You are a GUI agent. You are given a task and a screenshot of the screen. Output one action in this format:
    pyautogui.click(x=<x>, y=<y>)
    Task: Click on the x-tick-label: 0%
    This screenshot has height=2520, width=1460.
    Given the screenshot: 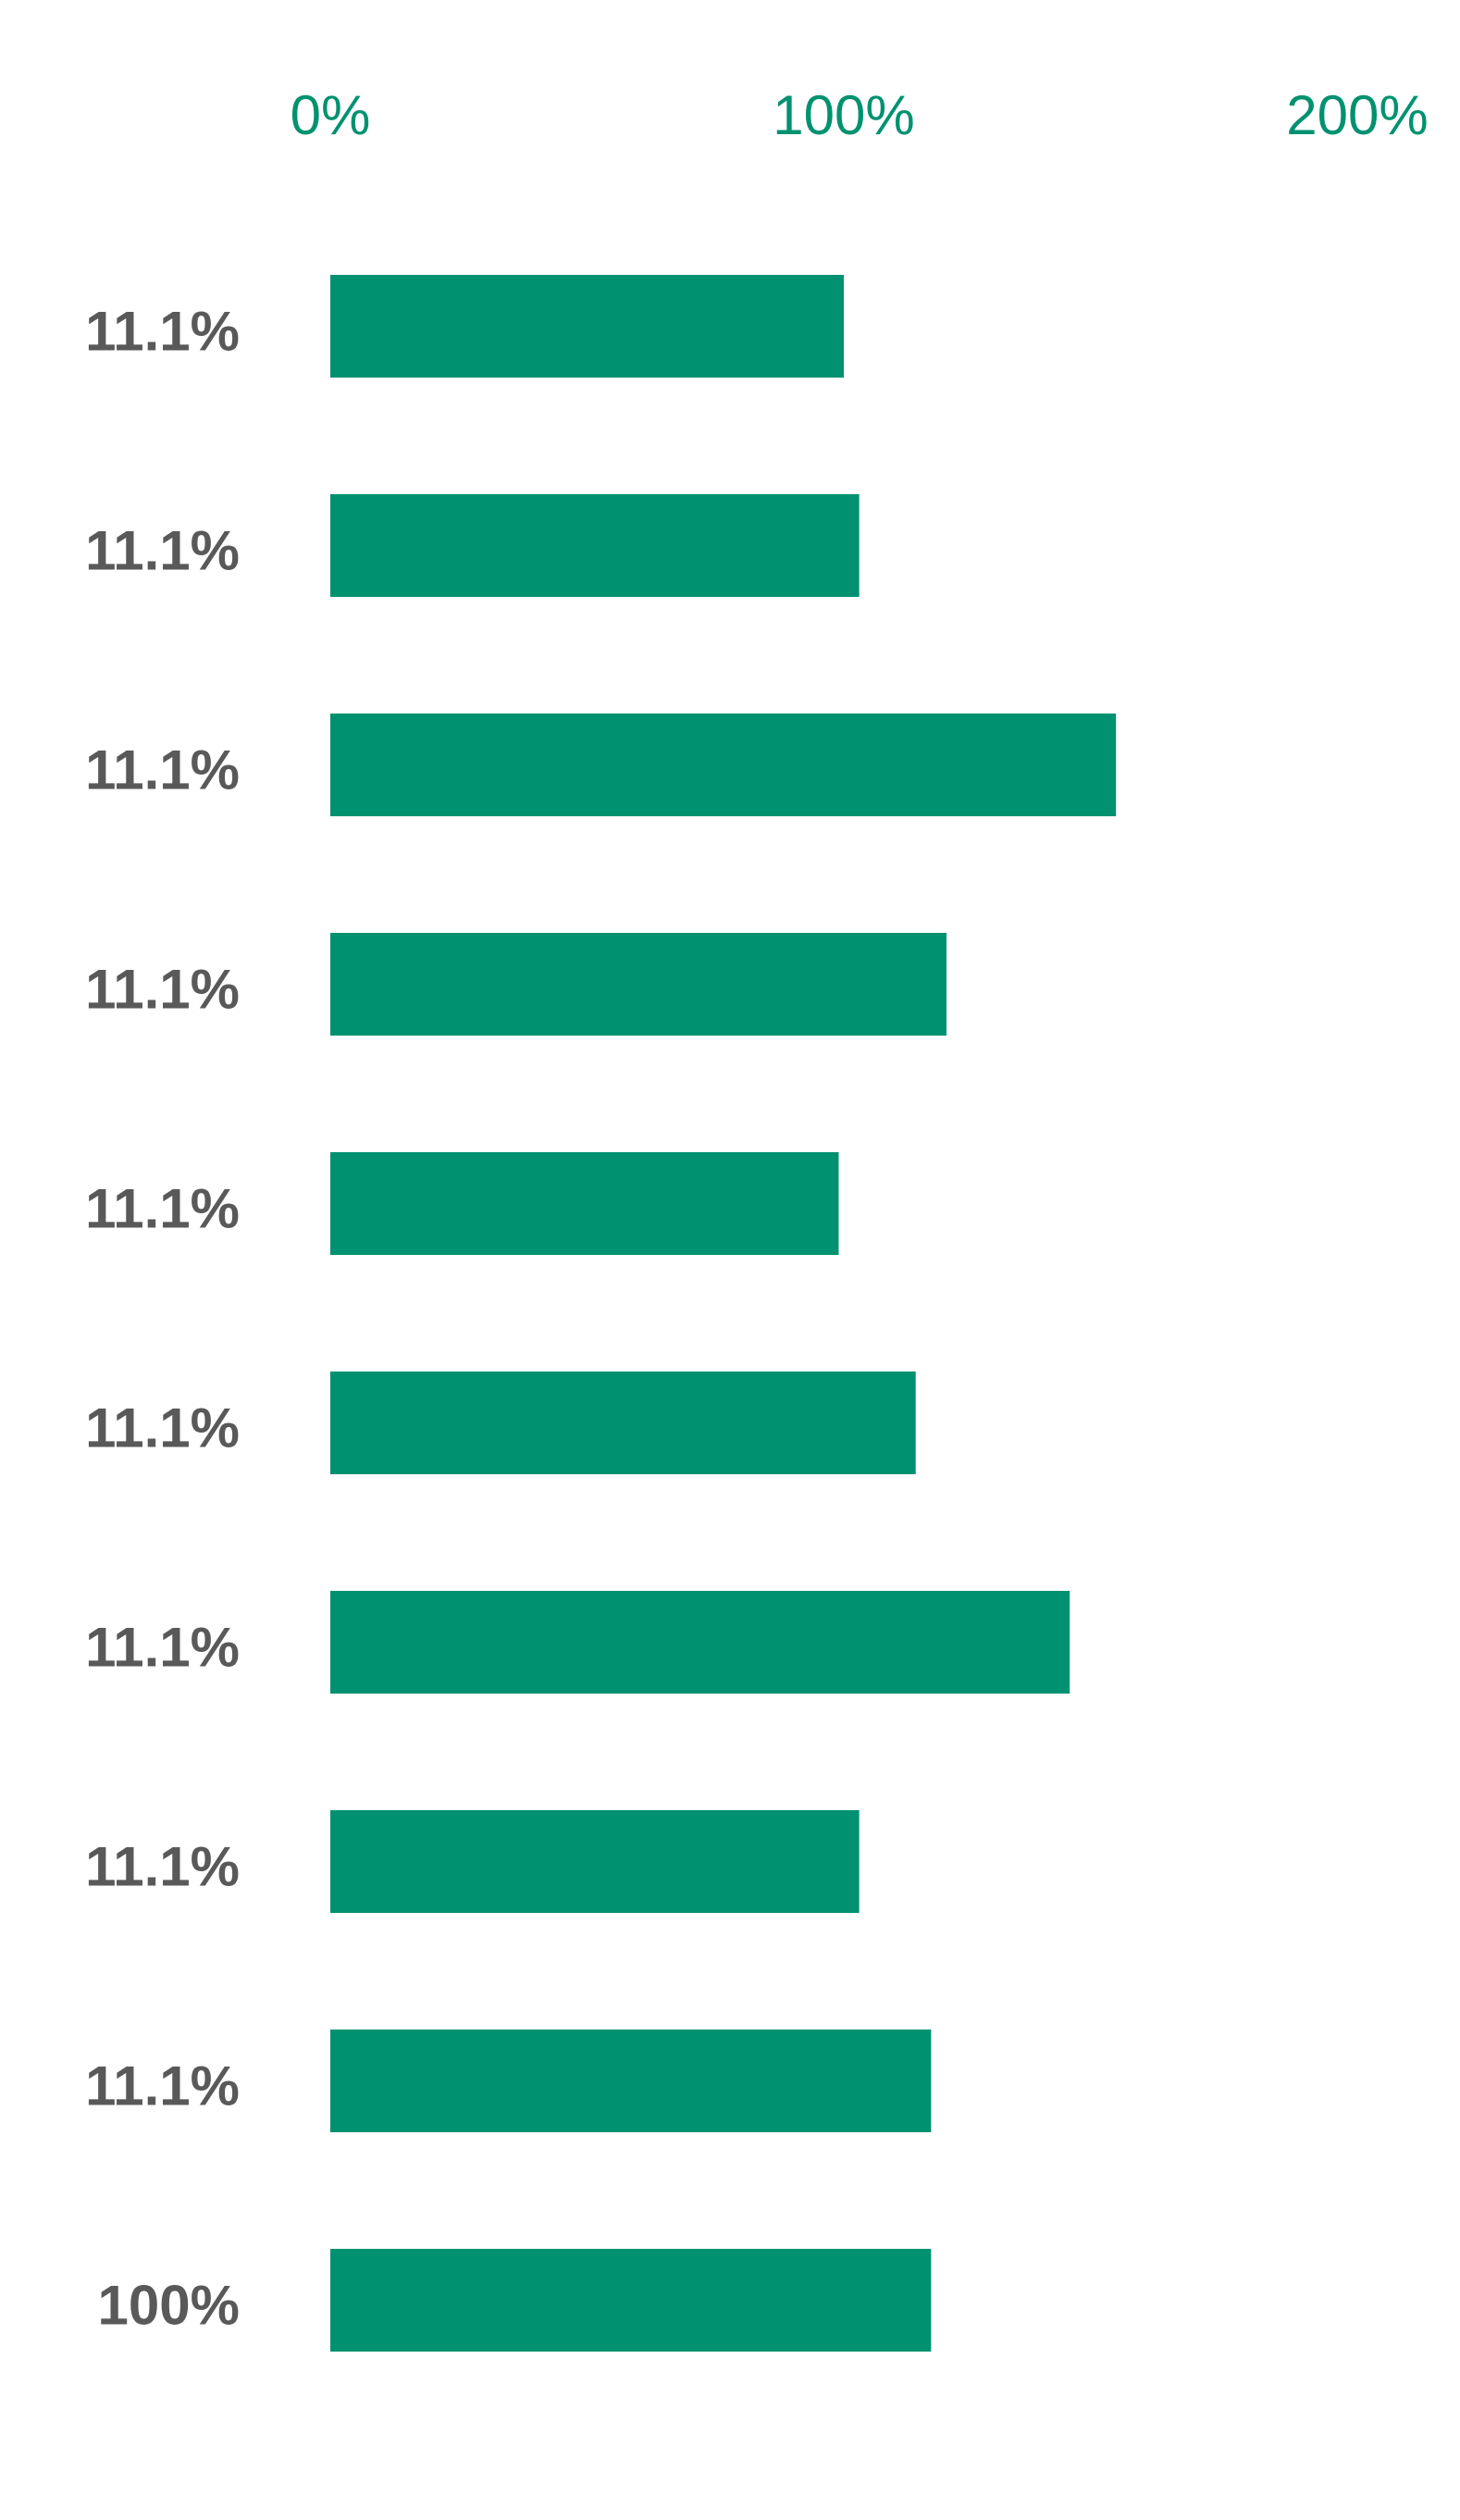 What is the action you would take?
    pyautogui.click(x=331, y=115)
    